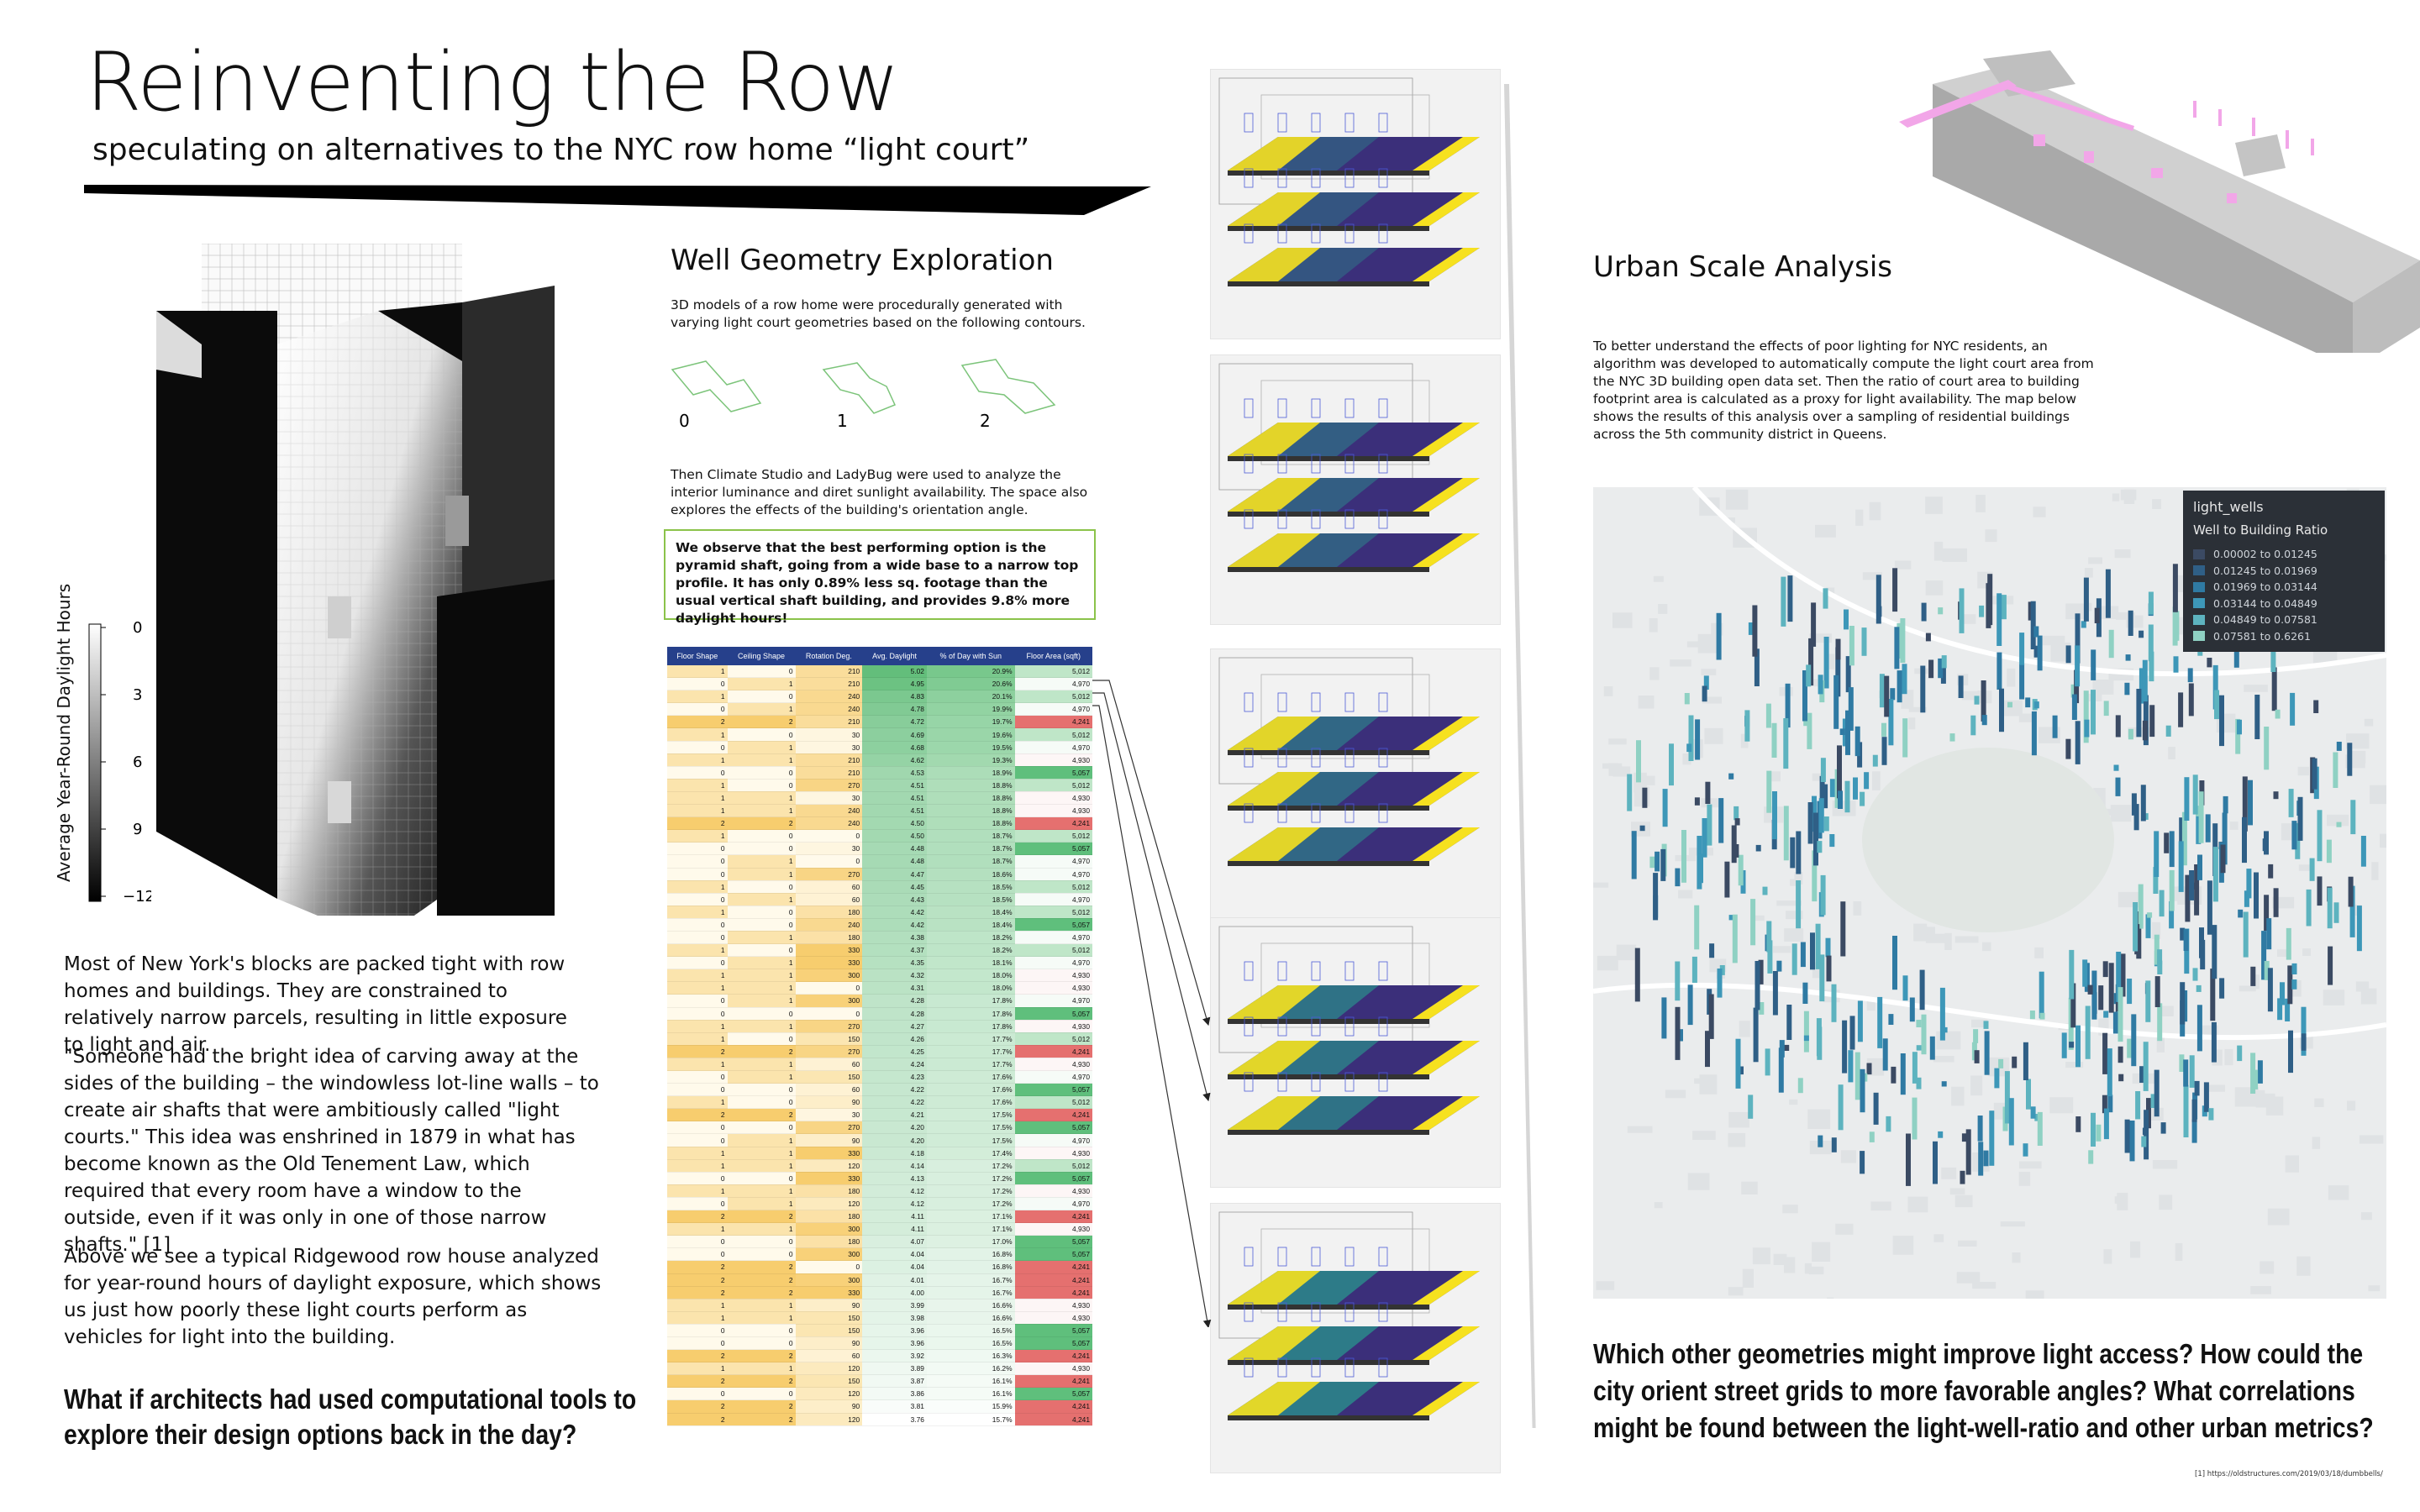 The height and width of the screenshot is (1512, 2420). What do you see at coordinates (829, 1305) in the screenshot?
I see `table-cell: 90` at bounding box center [829, 1305].